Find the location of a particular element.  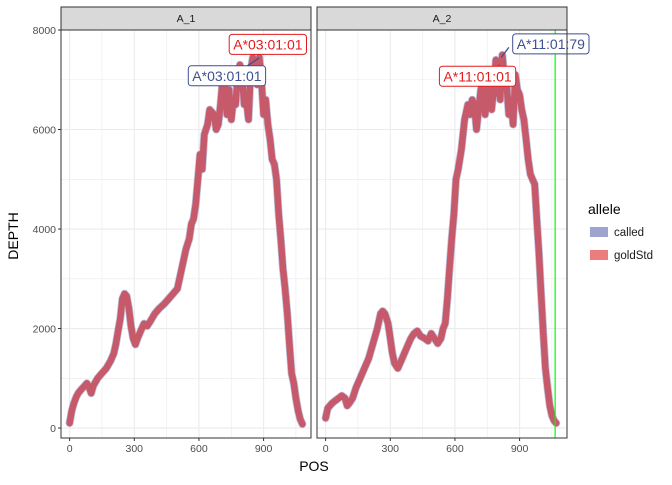

legend-title: allele is located at coordinates (604, 209).